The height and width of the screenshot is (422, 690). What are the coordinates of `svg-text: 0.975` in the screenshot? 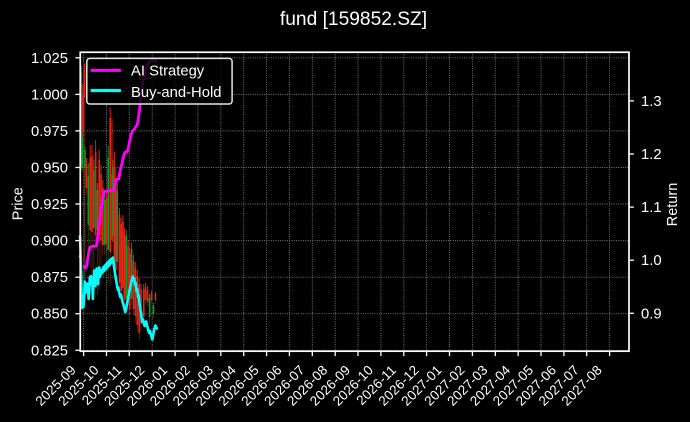 It's located at (49, 132).